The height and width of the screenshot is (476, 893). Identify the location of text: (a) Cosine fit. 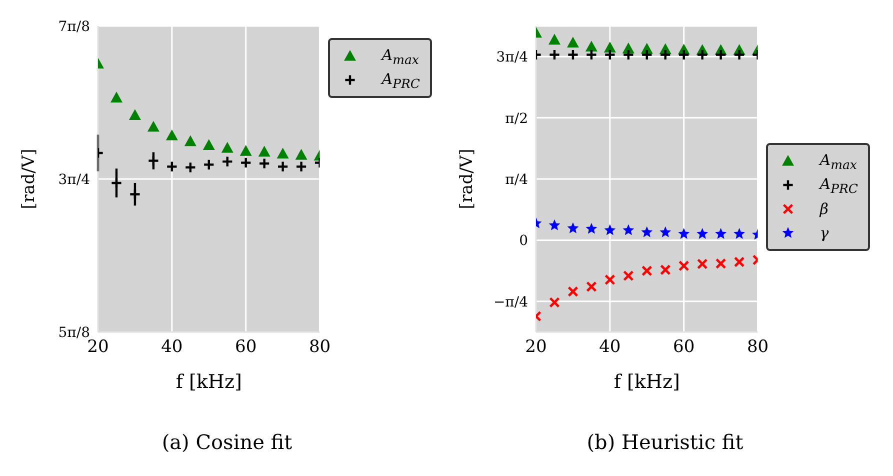
(227, 442).